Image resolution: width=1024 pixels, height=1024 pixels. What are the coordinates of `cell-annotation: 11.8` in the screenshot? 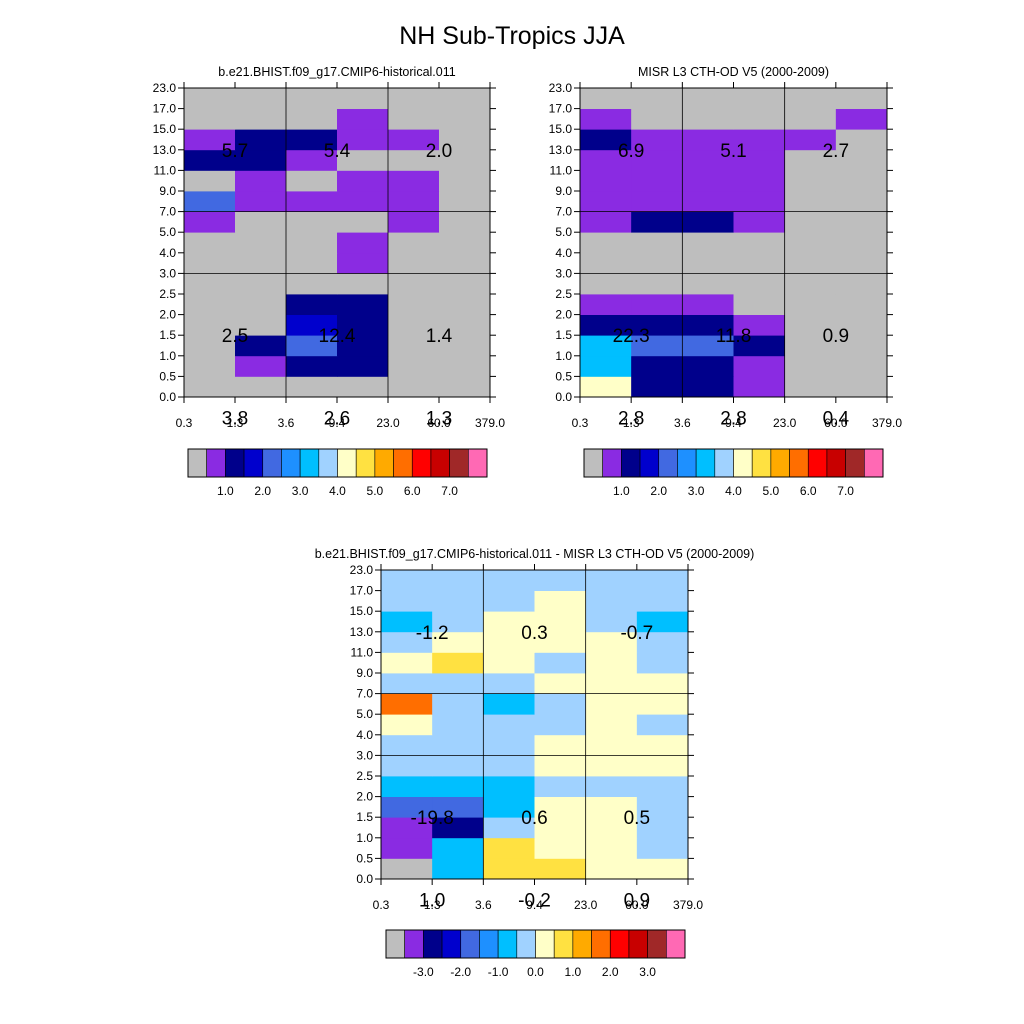 It's located at (734, 336).